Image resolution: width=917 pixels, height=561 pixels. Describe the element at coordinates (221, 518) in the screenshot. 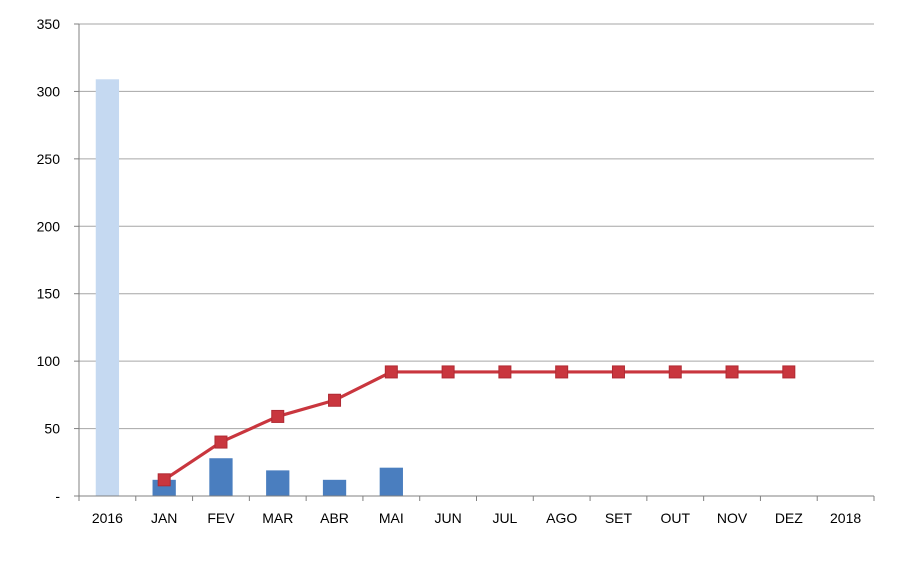

I see `x-tick-label: FEV` at that location.